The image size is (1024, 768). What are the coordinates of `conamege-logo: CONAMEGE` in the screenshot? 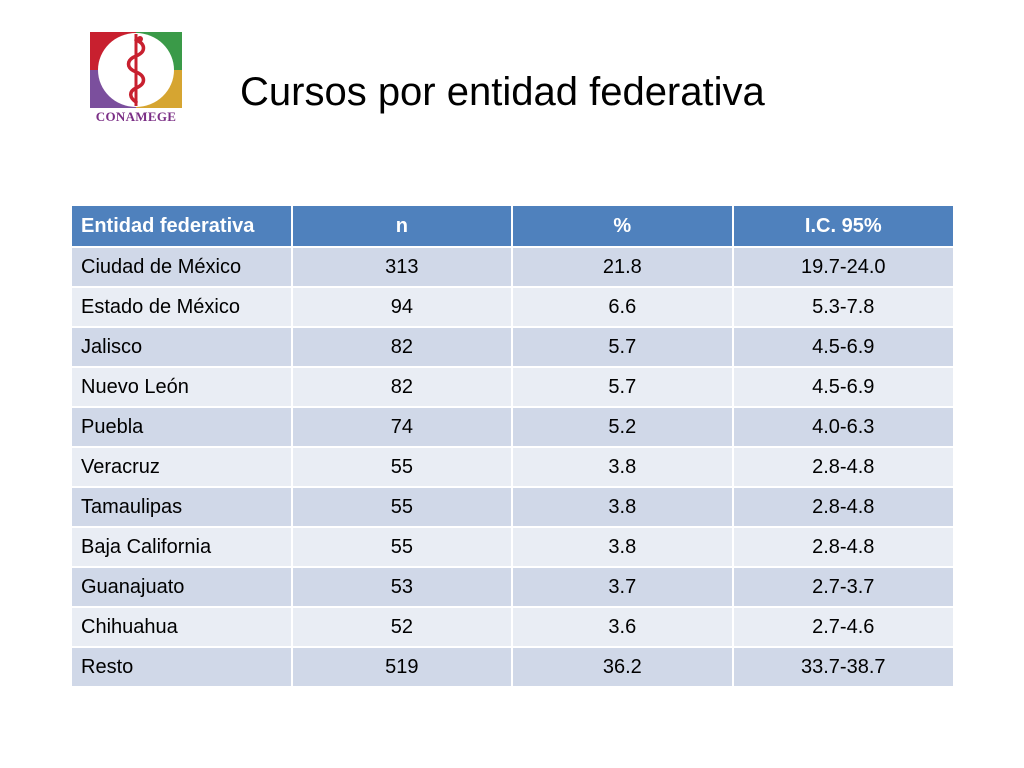 It's located at (136, 77).